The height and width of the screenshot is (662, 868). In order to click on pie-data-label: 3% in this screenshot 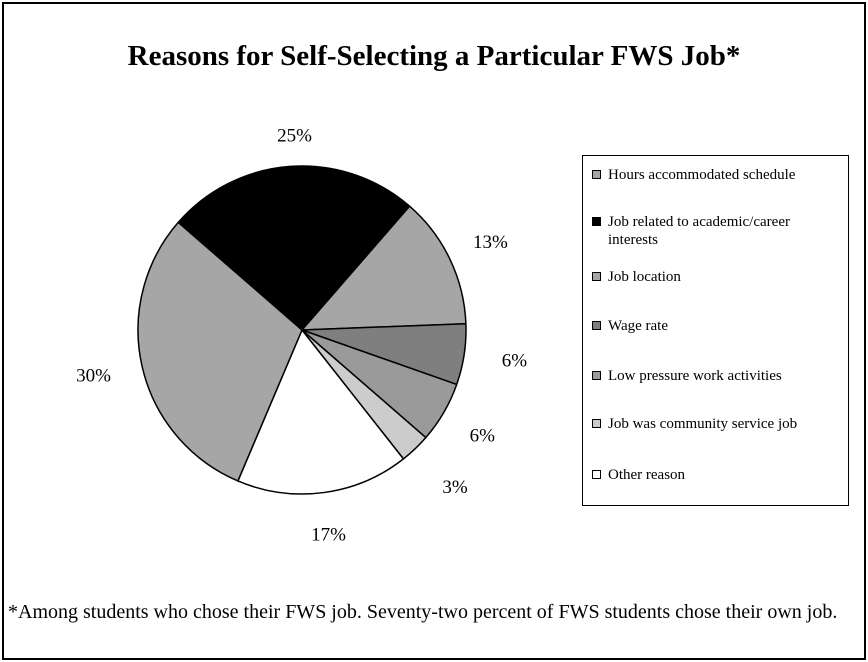, I will do `click(455, 487)`.